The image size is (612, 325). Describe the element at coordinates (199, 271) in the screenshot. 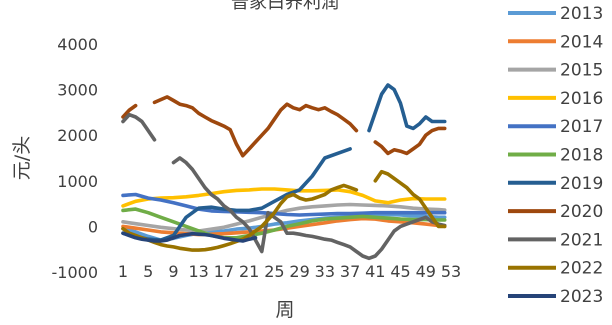

I see `x-tick-label: 13` at that location.